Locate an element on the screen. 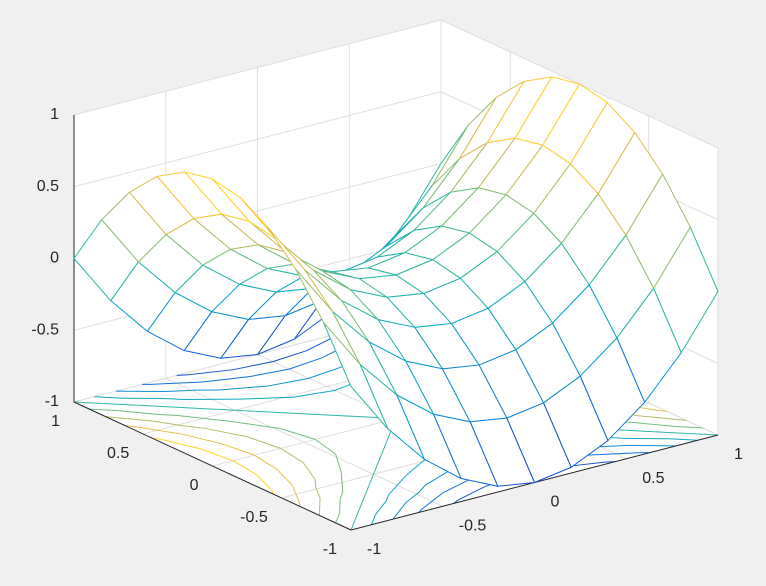 The width and height of the screenshot is (766, 586). z-tick-label: 0 is located at coordinates (54, 258).